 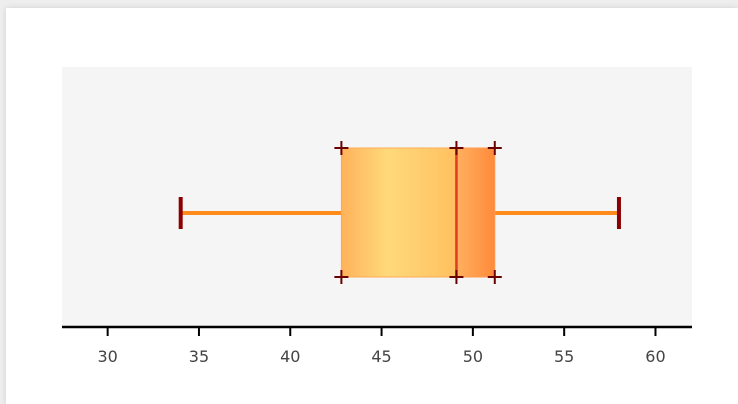 I want to click on marker-q3-top, so click(x=494, y=148).